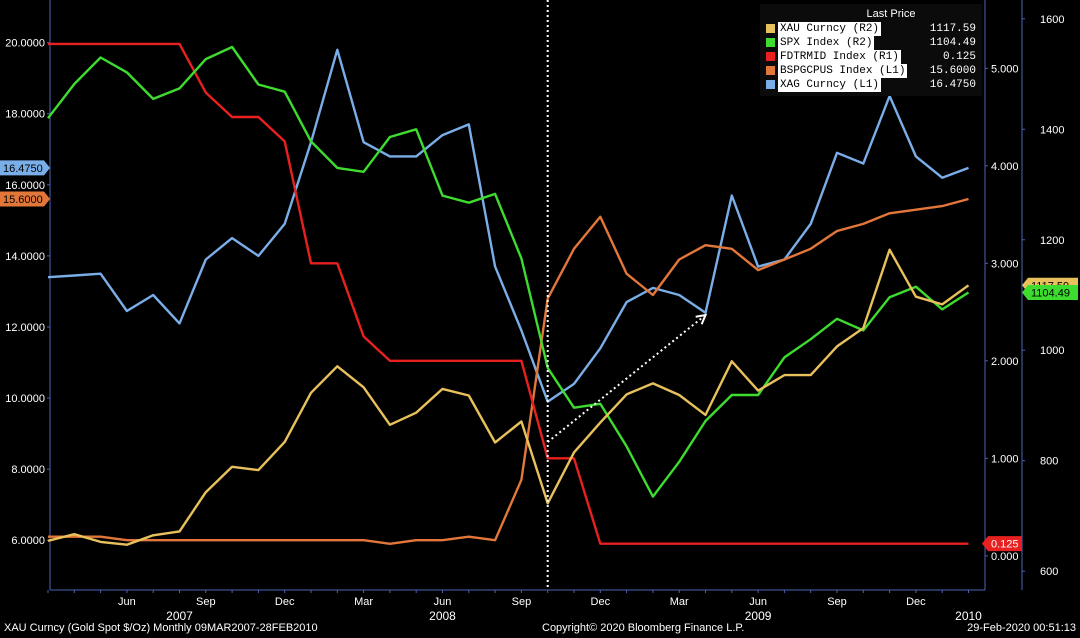  I want to click on footer-timestamp: 29-Feb-2020 00:51:13, so click(1021, 628).